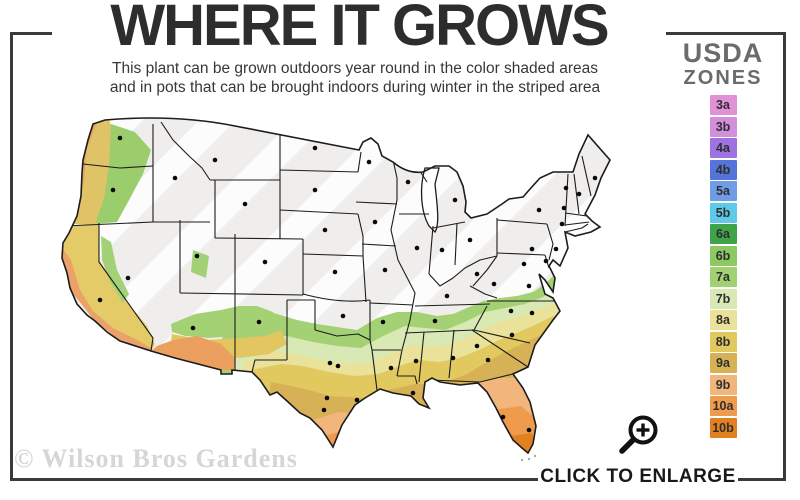  What do you see at coordinates (723, 126) in the screenshot?
I see `legend-zone-swatch: 3b` at bounding box center [723, 126].